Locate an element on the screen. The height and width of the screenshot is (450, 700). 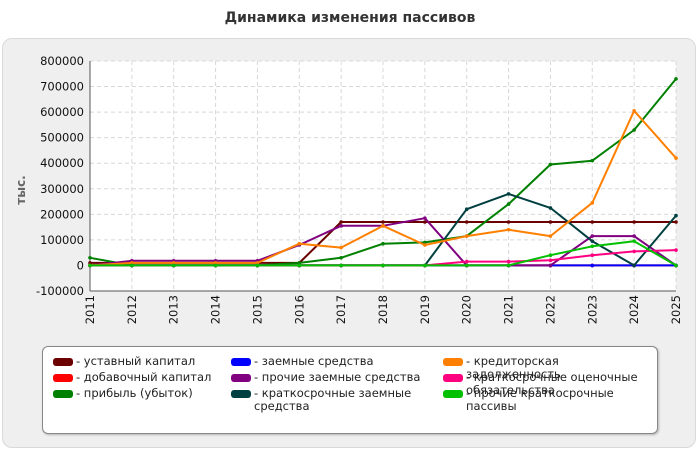
x-tick-label: 2018 is located at coordinates (383, 309).